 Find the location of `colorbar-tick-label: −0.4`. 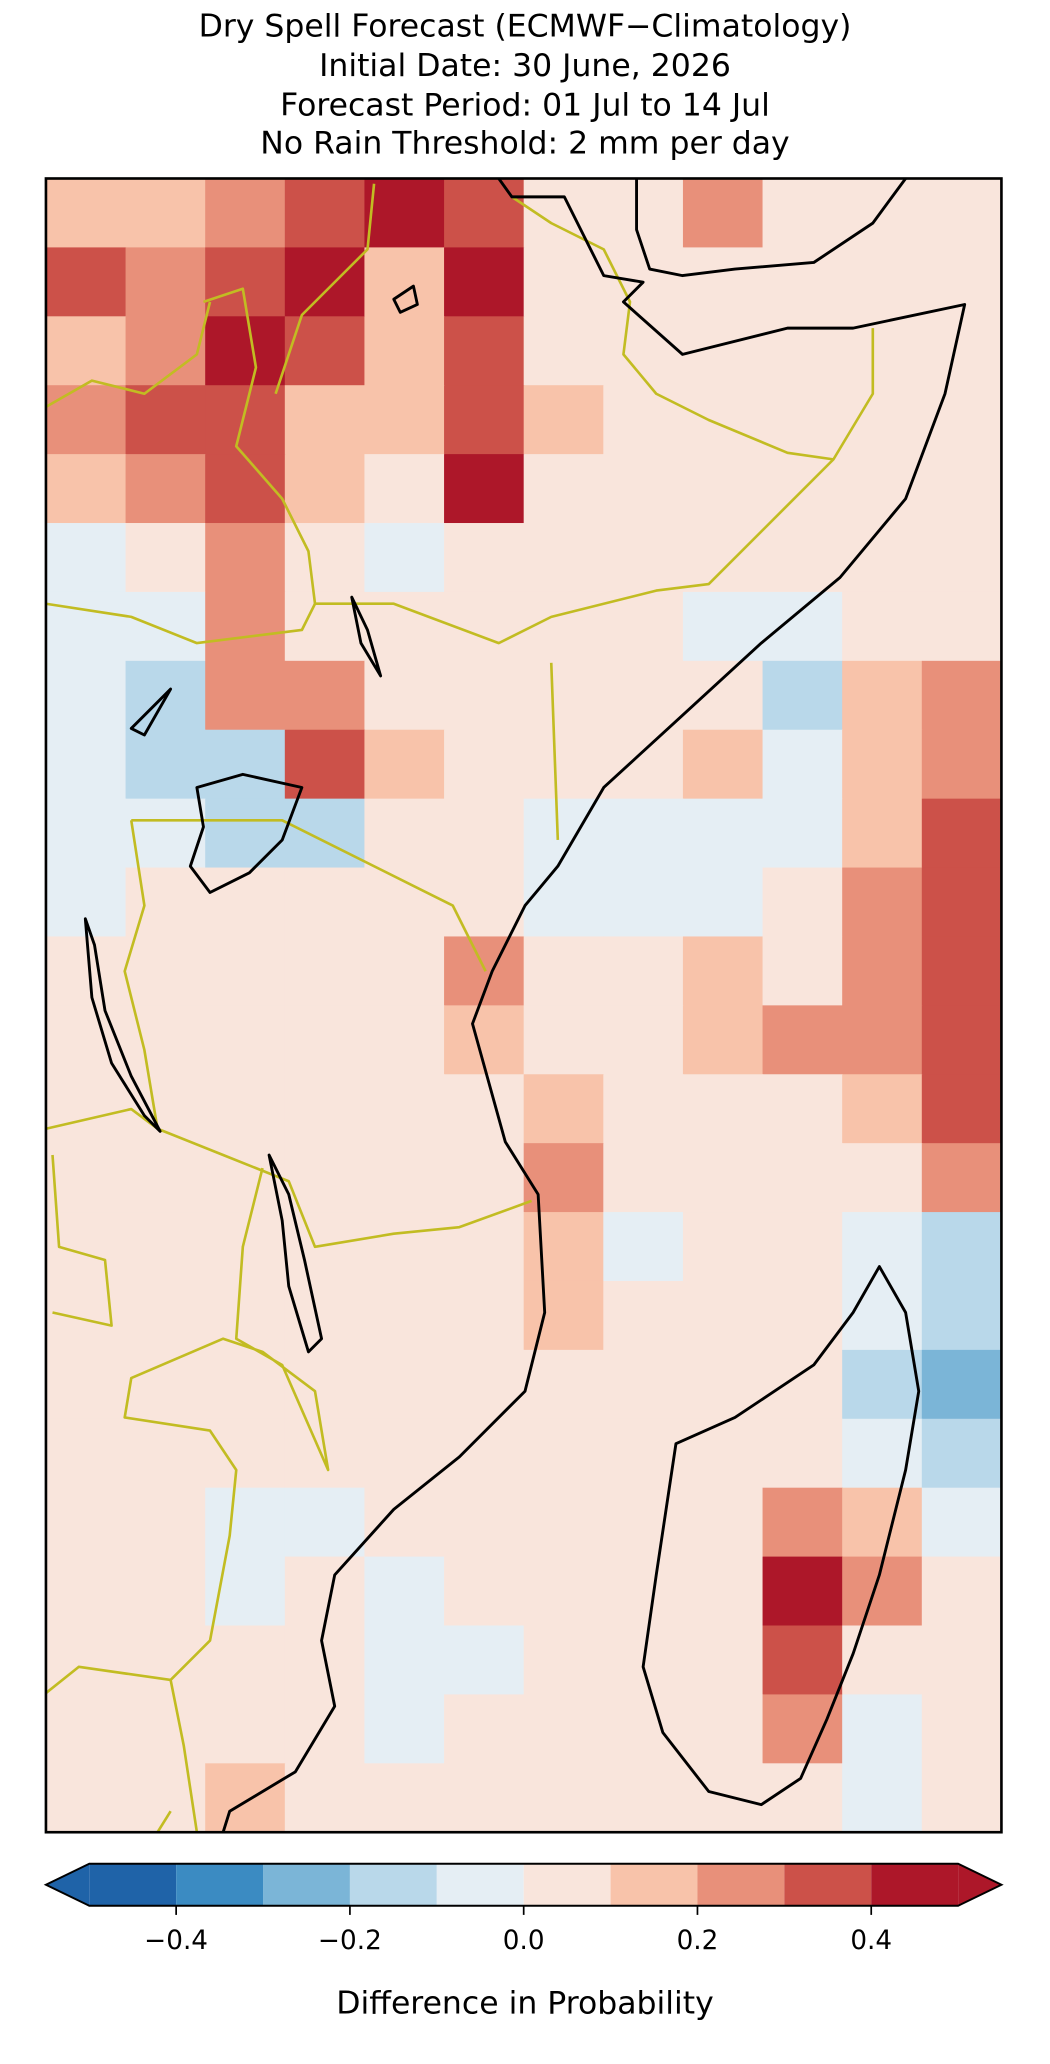

colorbar-tick-label: −0.4 is located at coordinates (176, 1941).